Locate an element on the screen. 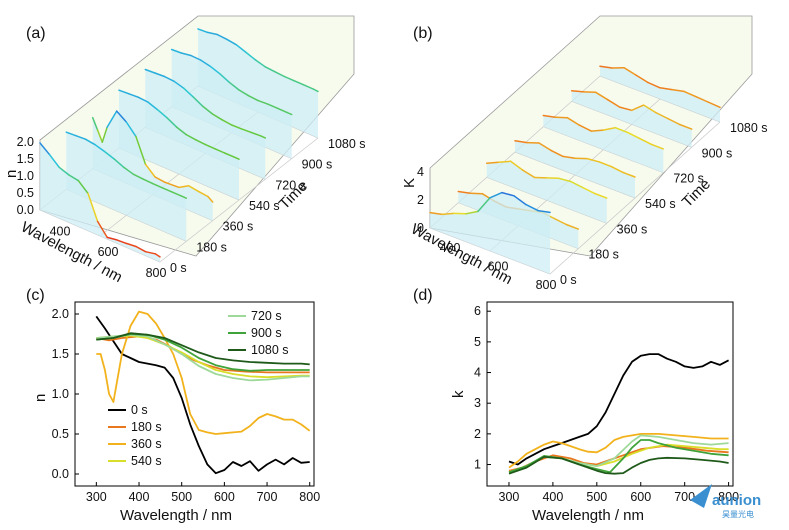  panel-b-xticks: 400 600 800 is located at coordinates (498, 266).